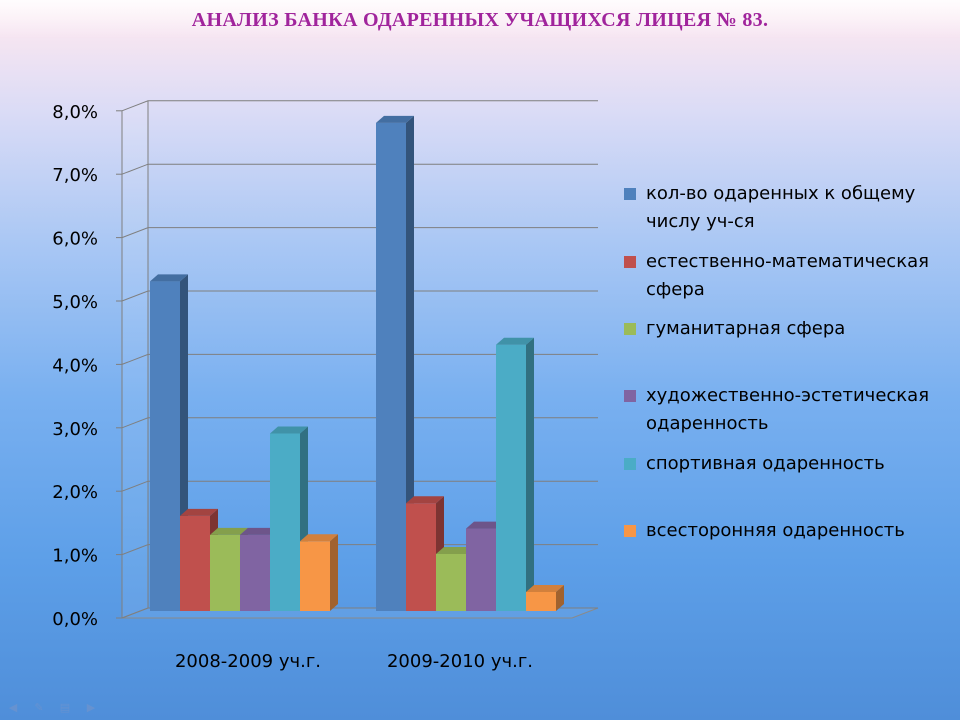 The image size is (960, 720). Describe the element at coordinates (75, 112) in the screenshot. I see `y-tick-label: 8,0%` at that location.